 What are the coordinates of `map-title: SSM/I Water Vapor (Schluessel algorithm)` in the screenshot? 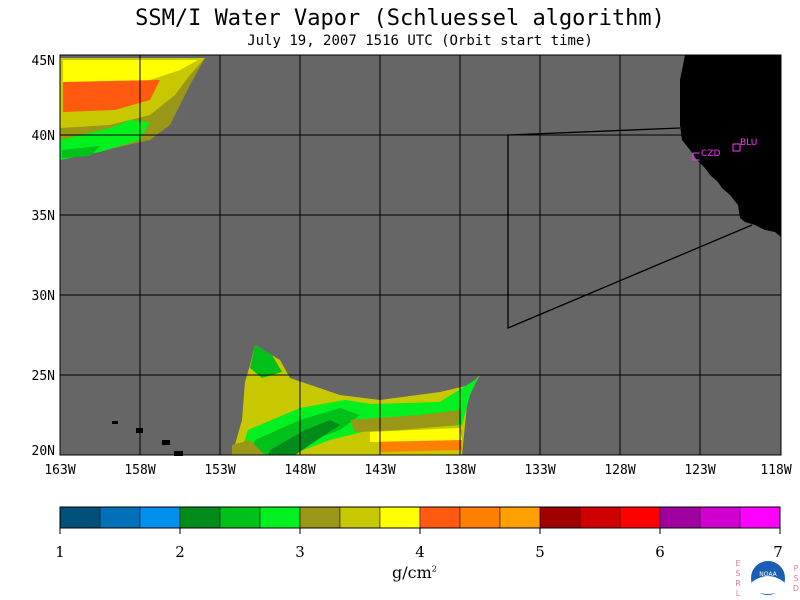 It's located at (400, 18).